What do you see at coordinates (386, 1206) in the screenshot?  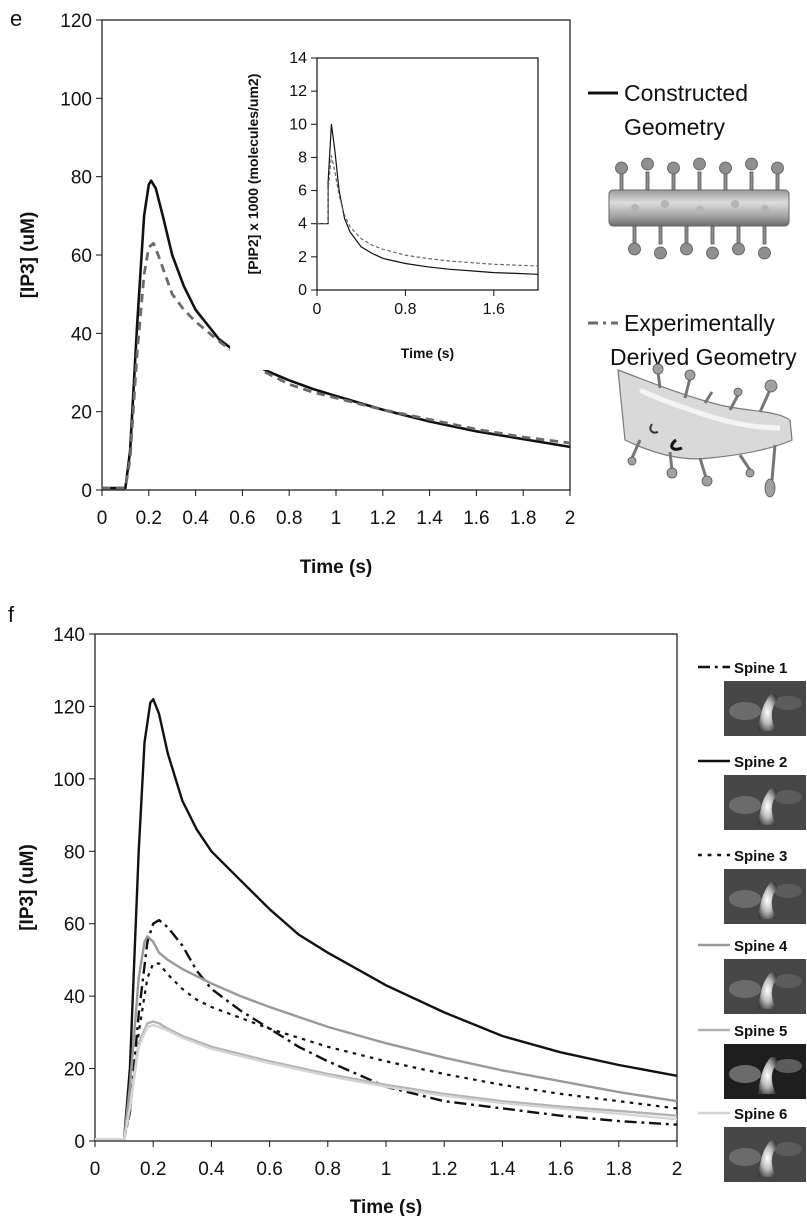 I see `chart-f-x-axis-title: Time (s)` at bounding box center [386, 1206].